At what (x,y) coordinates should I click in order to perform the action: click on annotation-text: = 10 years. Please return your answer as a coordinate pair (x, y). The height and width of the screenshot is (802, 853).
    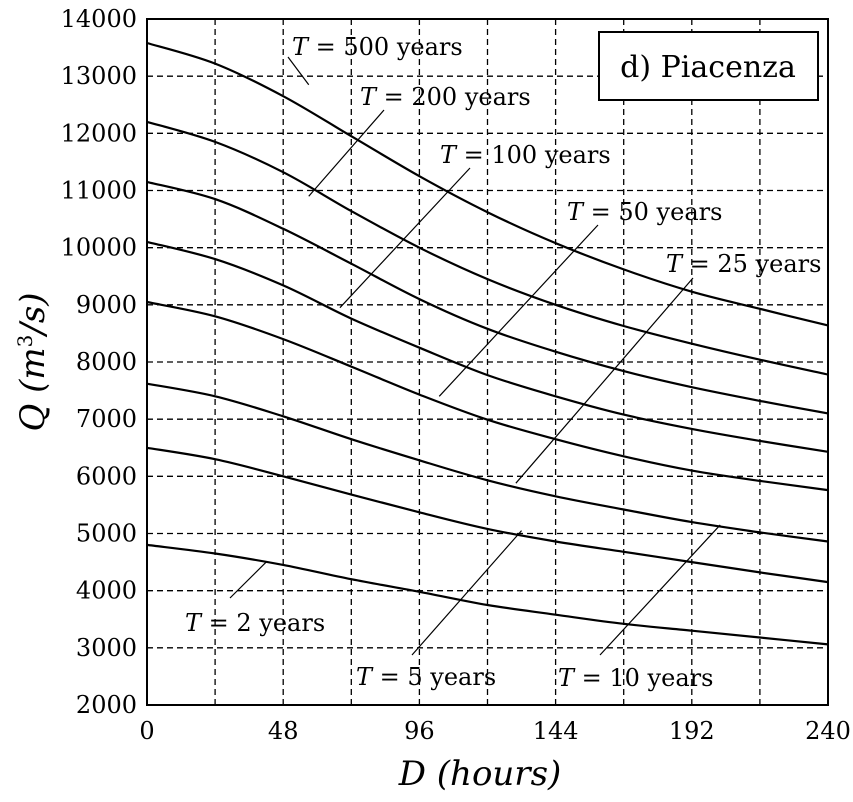
    Looking at the image, I should click on (643, 678).